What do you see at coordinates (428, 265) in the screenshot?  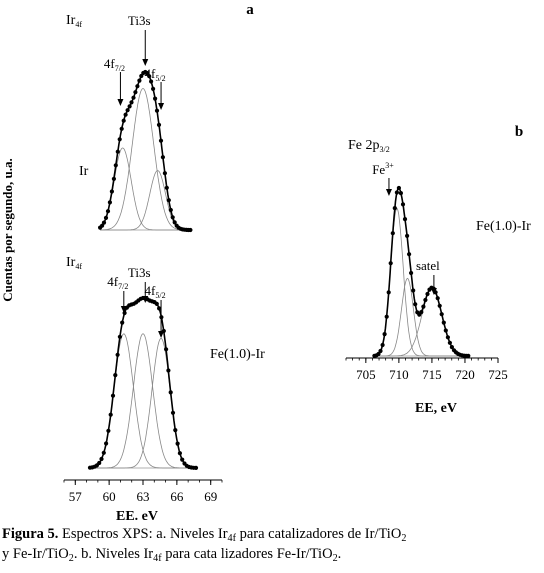 I see `peak-annotation: satel` at bounding box center [428, 265].